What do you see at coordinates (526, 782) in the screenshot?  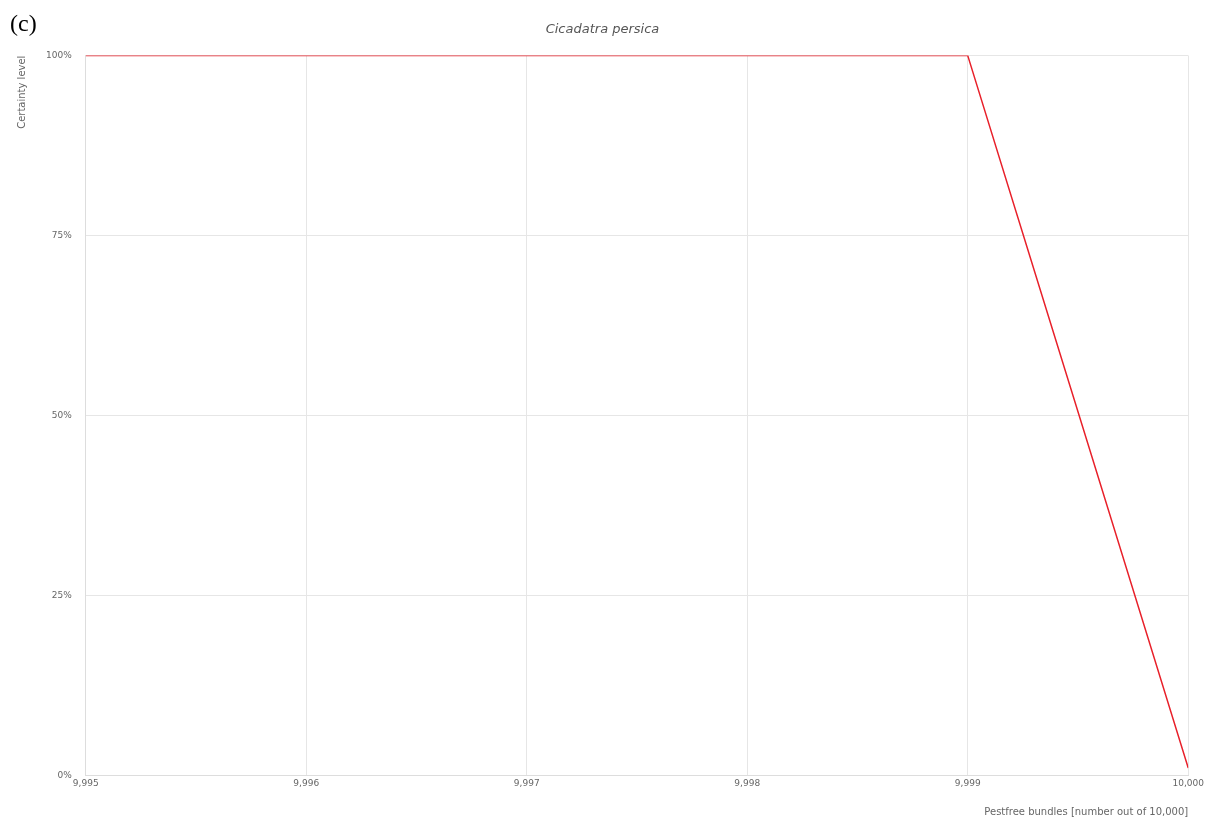 I see `x-tick-label: 9,997` at bounding box center [526, 782].